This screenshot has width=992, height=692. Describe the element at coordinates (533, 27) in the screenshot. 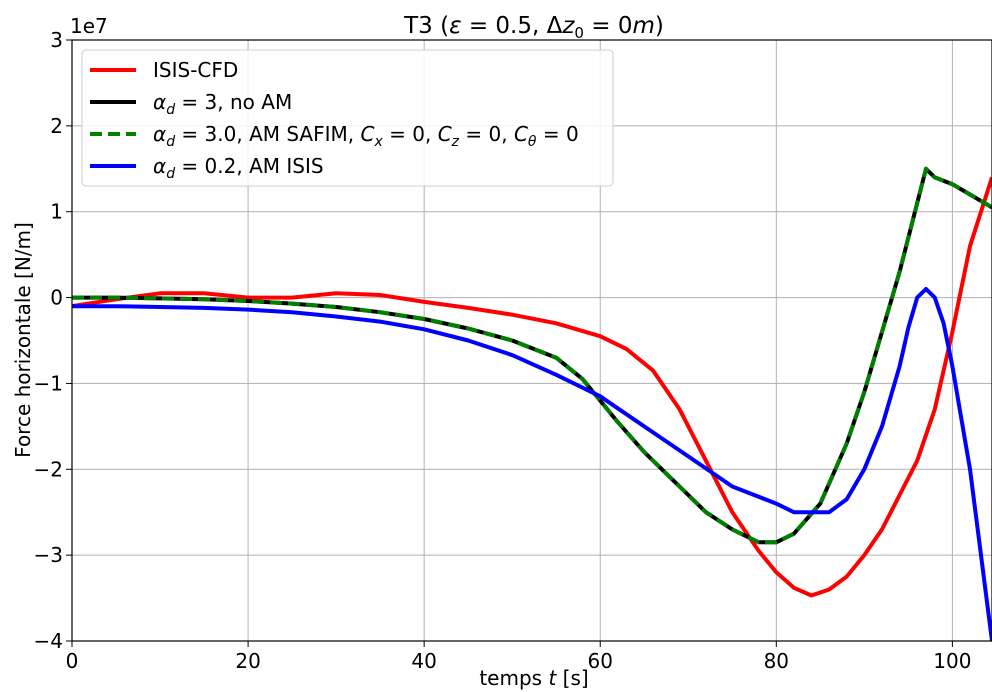

I see `chart-title: T3 (ε = 0.5, Δz0 = 0m)` at that location.